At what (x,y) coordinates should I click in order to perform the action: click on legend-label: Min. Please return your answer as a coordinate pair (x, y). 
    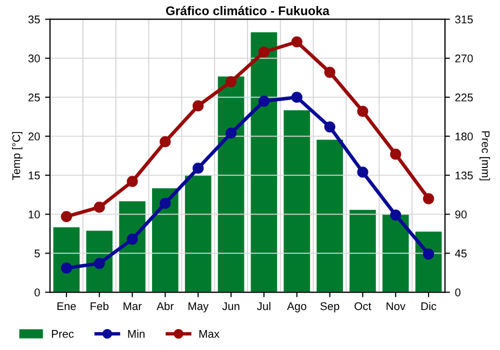
    Looking at the image, I should click on (136, 334).